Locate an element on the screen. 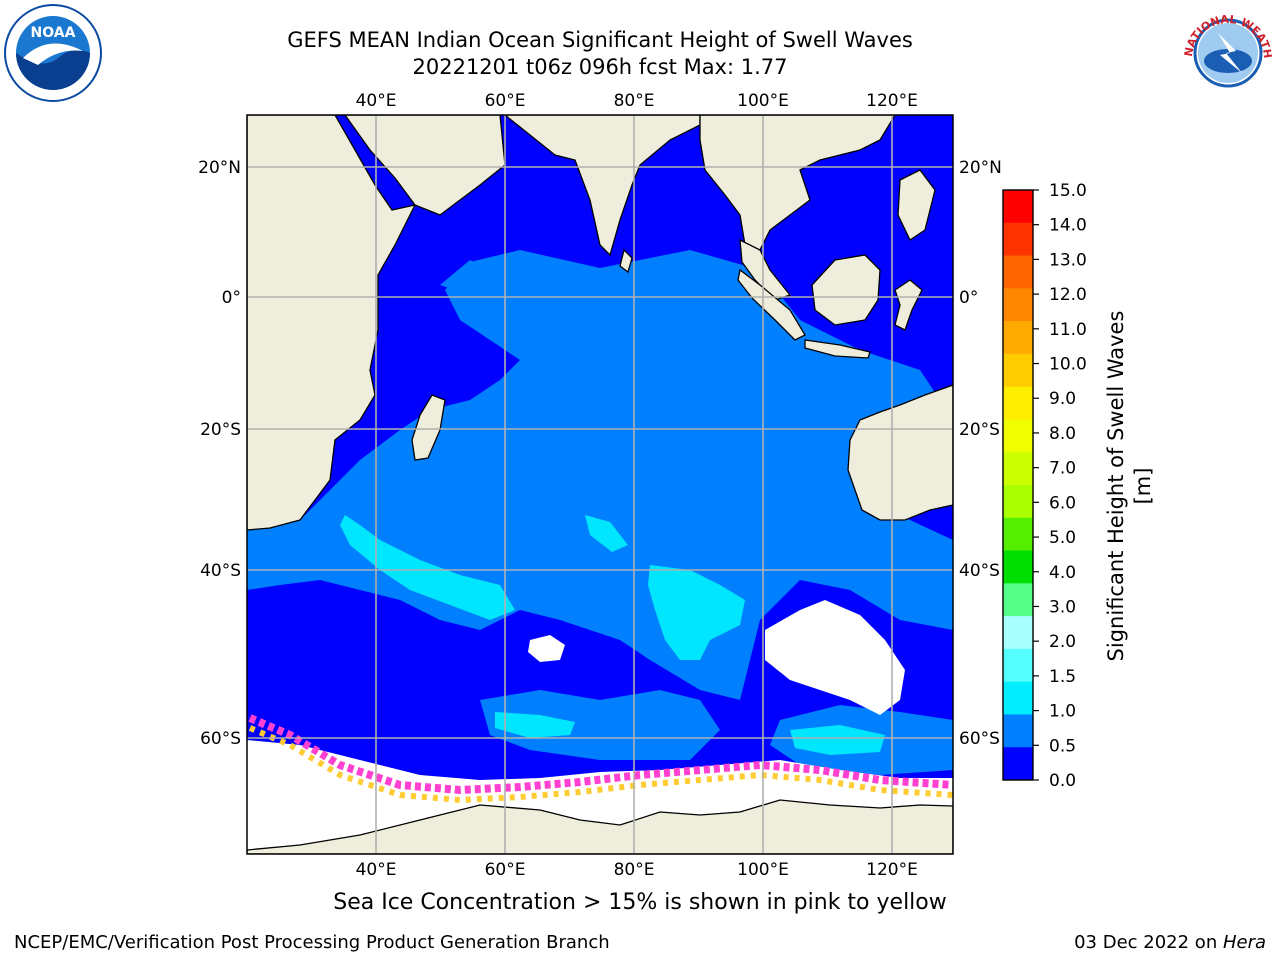 The image size is (1280, 960). colorbar-tick-label: 8.0 is located at coordinates (1062, 434).